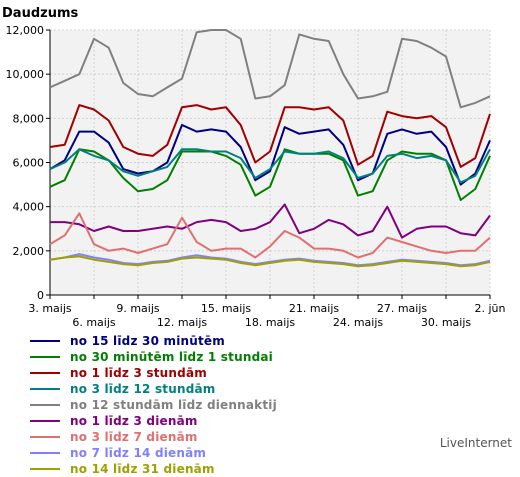 Image resolution: width=520 pixels, height=477 pixels. I want to click on legend-item: no 3 līdz 12 stundām, so click(153, 389).